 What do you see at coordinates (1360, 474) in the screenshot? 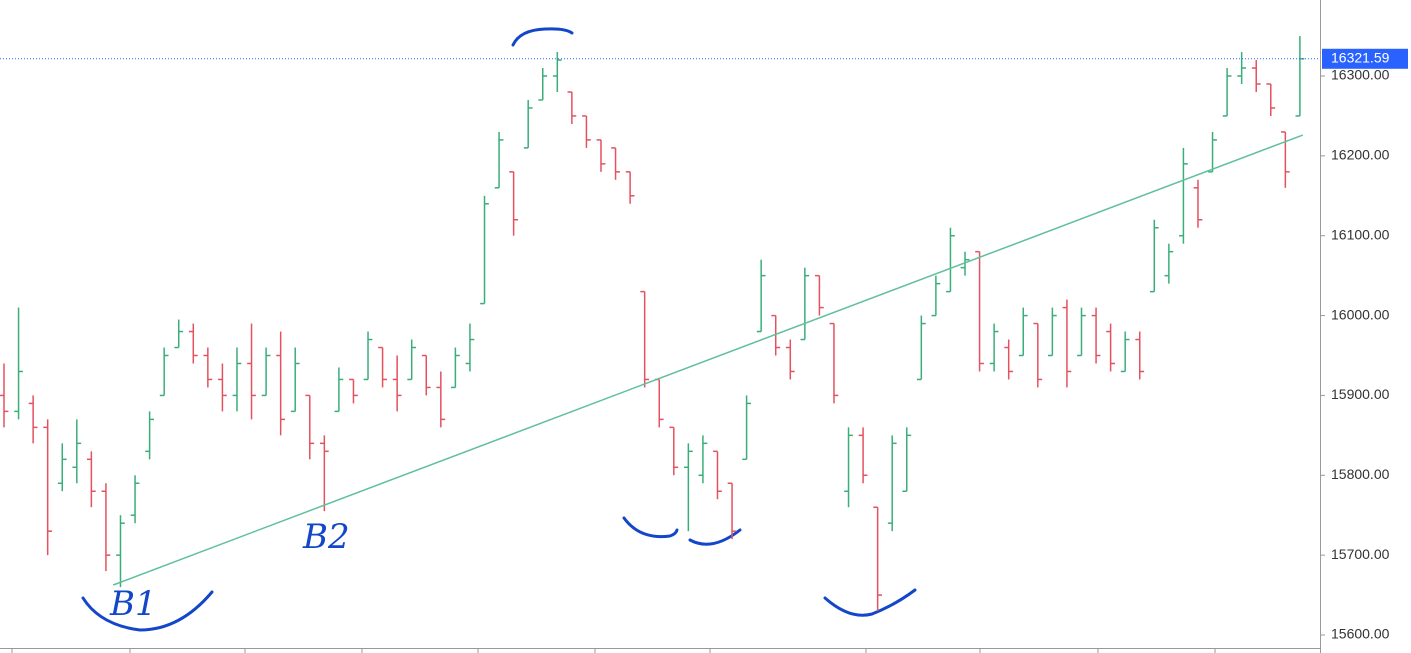
I see `y-tick-label: 15800.00` at bounding box center [1360, 474].